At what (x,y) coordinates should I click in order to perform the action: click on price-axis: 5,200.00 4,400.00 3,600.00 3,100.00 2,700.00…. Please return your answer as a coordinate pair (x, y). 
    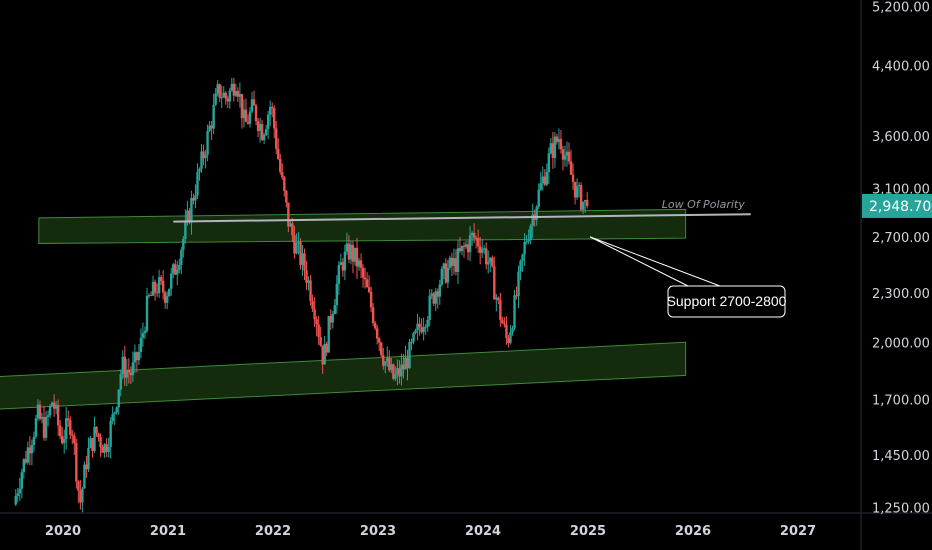
    Looking at the image, I should click on (901, 259).